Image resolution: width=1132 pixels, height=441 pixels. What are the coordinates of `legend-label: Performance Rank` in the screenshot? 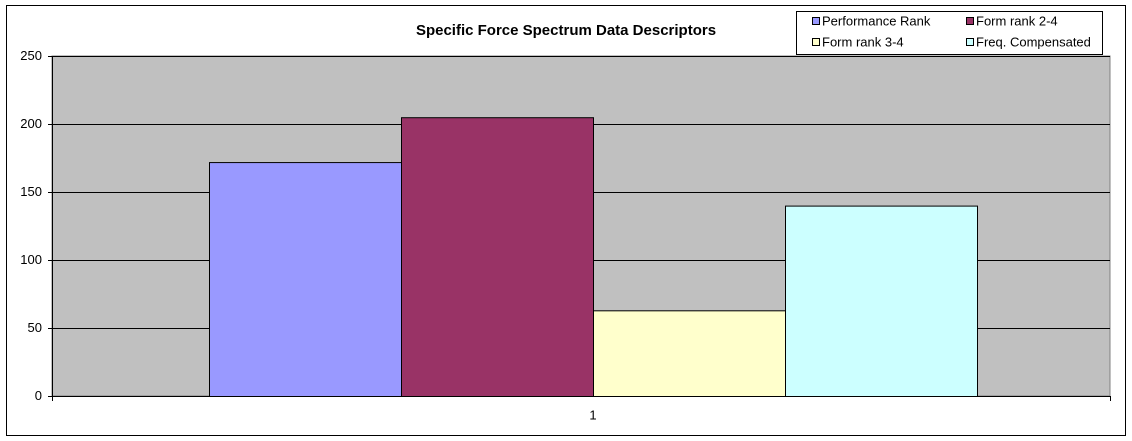 It's located at (876, 20).